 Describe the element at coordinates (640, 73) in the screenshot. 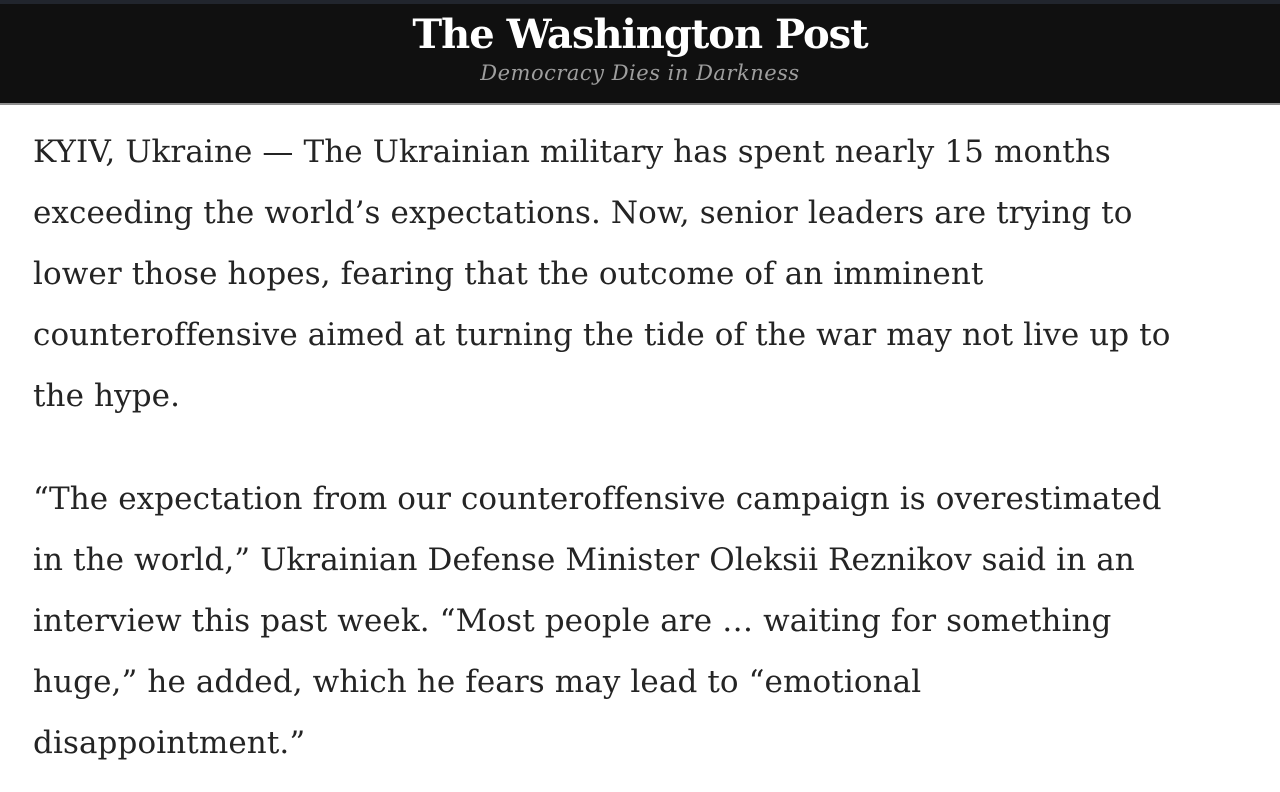

I see `masthead-tagline: Democracy Dies in Darkness` at that location.